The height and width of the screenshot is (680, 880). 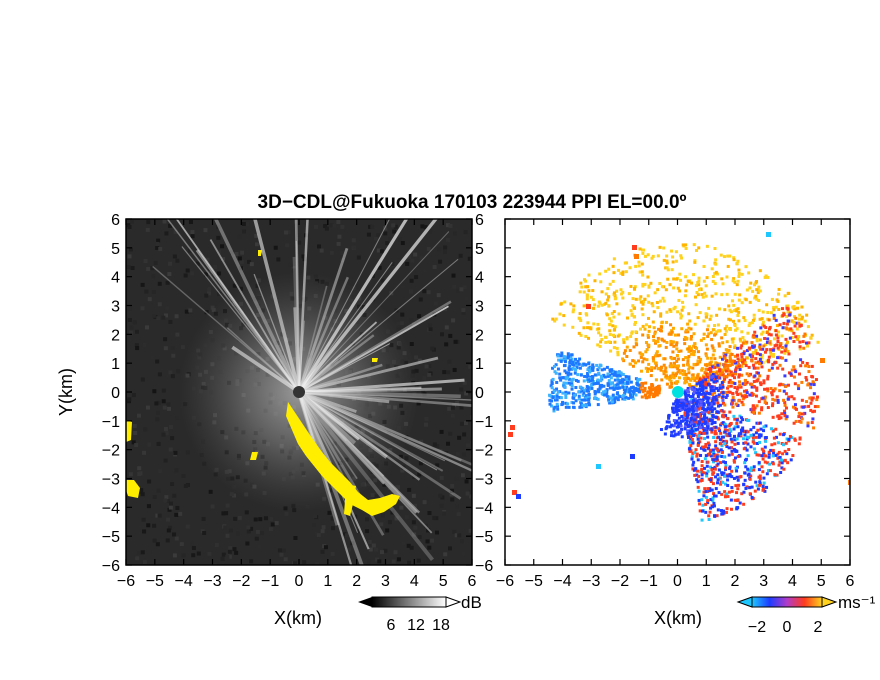 What do you see at coordinates (350, 500) in the screenshot?
I see `echo-patch-southeast` at bounding box center [350, 500].